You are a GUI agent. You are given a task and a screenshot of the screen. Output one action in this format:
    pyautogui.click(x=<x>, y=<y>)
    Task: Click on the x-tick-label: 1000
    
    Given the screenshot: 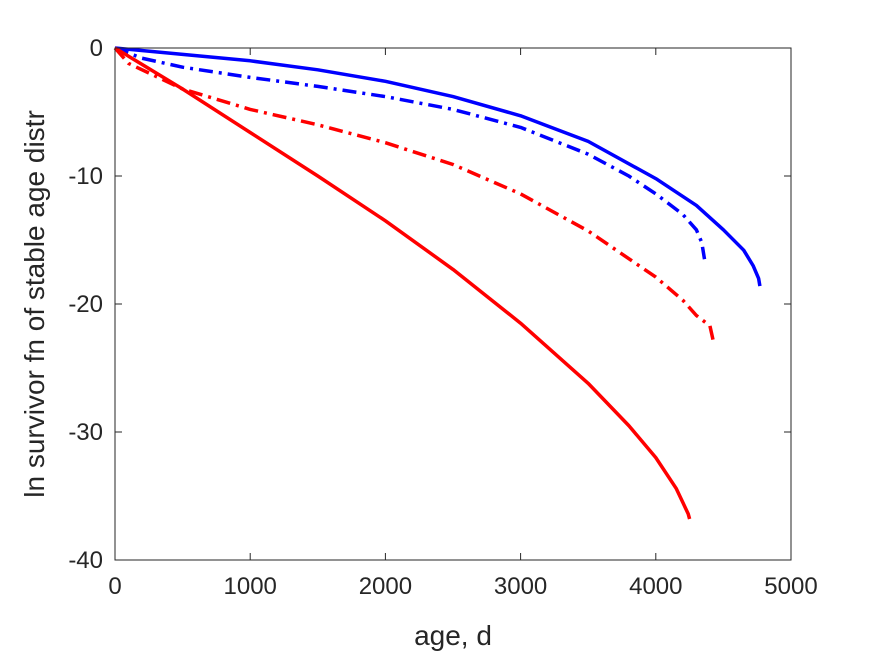 What is the action you would take?
    pyautogui.click(x=250, y=586)
    